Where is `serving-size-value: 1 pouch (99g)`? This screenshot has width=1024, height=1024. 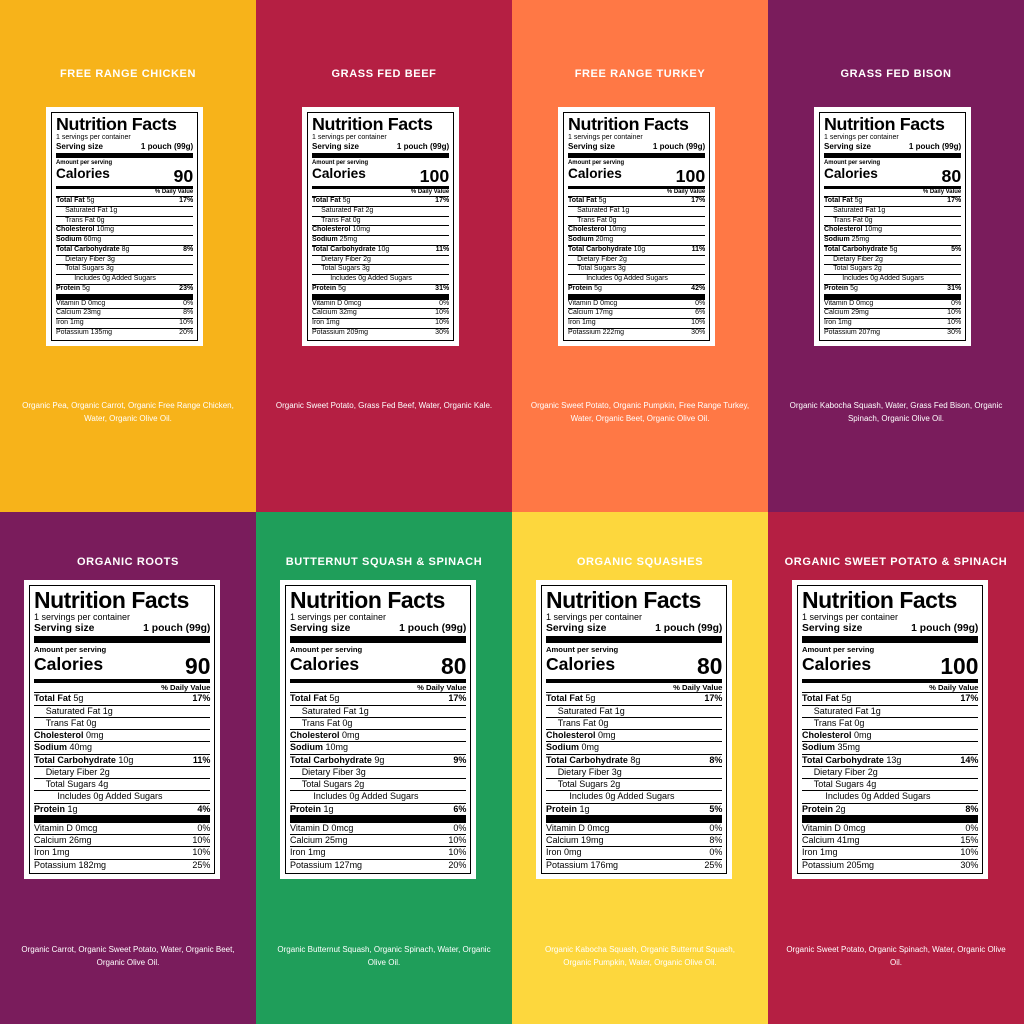
serving-size-value: 1 pouch (99g) is located at coordinates (177, 629).